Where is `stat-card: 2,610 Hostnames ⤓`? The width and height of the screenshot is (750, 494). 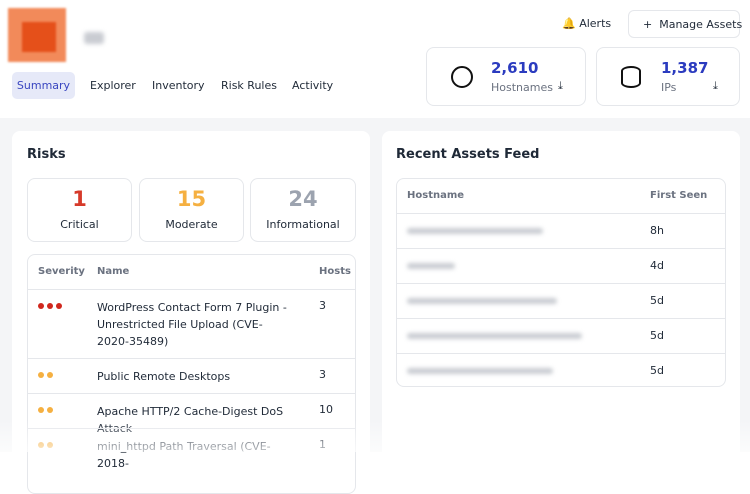 stat-card: 2,610 Hostnames ⤓ is located at coordinates (506, 76).